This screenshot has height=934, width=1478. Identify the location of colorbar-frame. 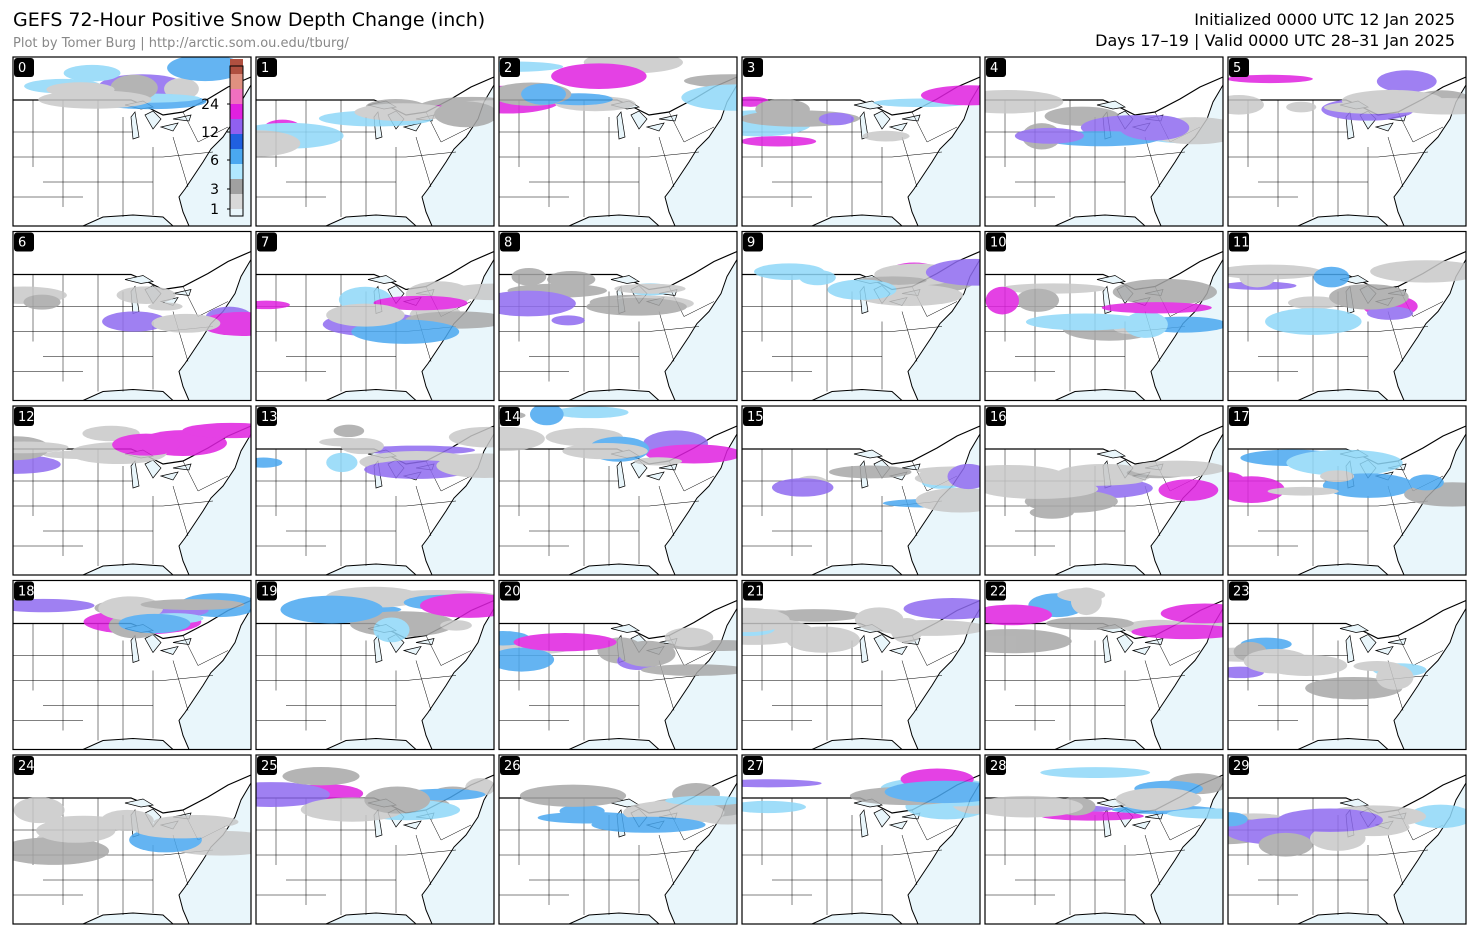
(236, 141).